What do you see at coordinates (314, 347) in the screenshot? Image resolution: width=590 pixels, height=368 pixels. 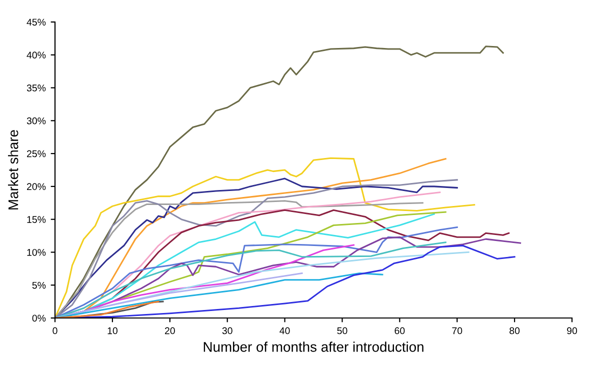 I see `x-axis-title: Number of months after introduction` at bounding box center [314, 347].